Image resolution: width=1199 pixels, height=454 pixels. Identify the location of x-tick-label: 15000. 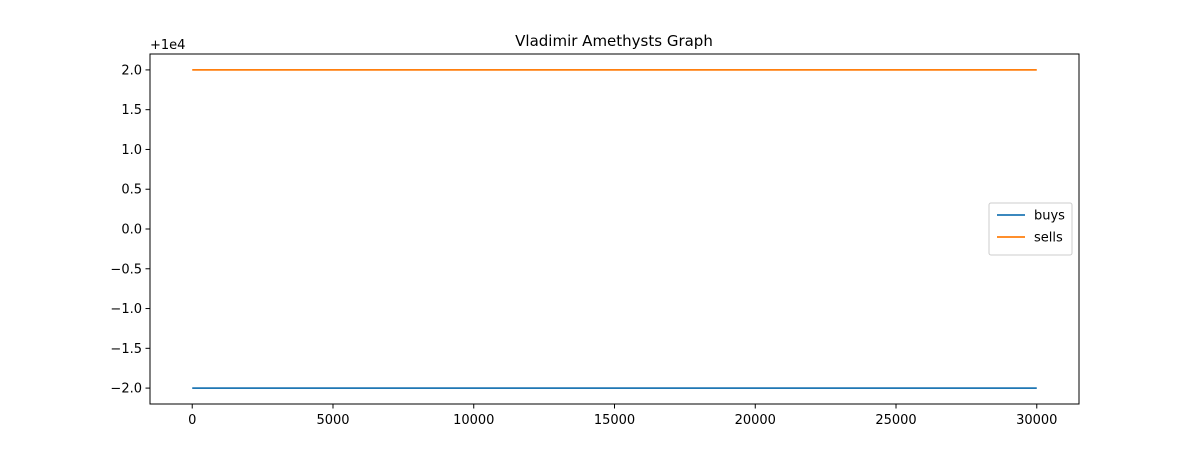
(614, 420).